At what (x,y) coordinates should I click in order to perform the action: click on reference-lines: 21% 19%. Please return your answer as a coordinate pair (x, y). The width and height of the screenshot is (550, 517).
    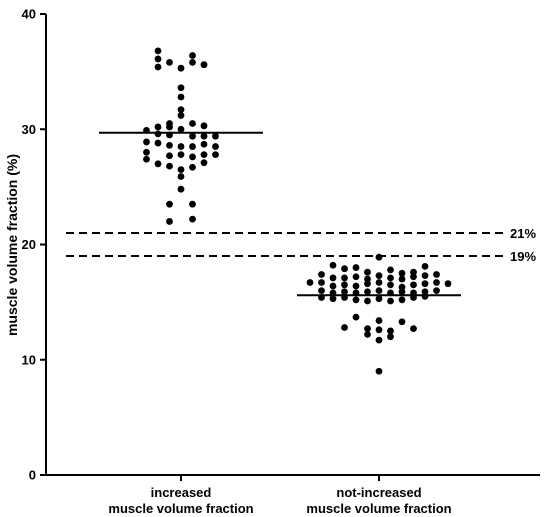
    Looking at the image, I should click on (301, 245).